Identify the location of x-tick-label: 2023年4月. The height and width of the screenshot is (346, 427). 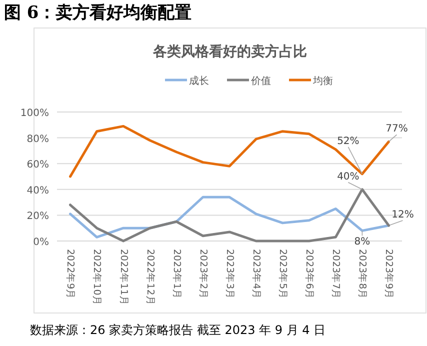
(256, 274).